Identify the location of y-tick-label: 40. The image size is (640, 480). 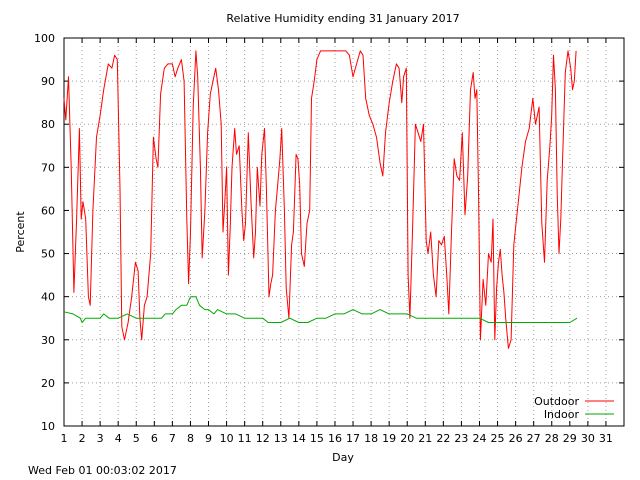
(48, 297).